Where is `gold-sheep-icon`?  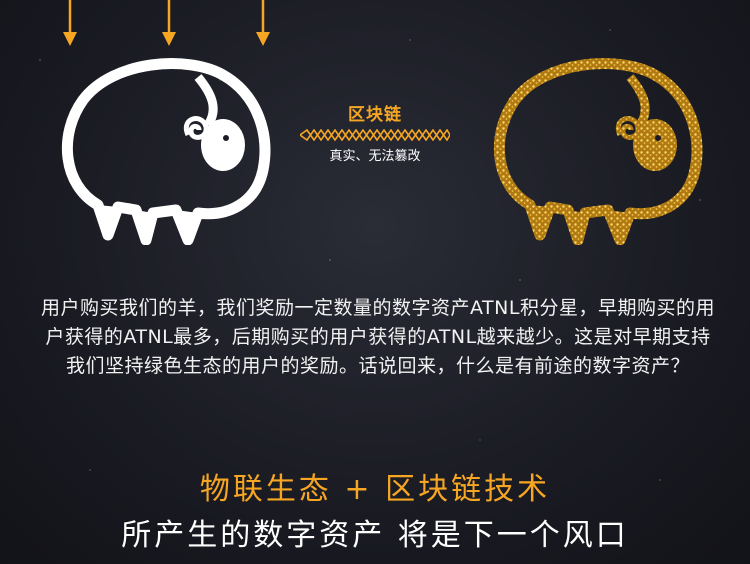 gold-sheep-icon is located at coordinates (598, 151).